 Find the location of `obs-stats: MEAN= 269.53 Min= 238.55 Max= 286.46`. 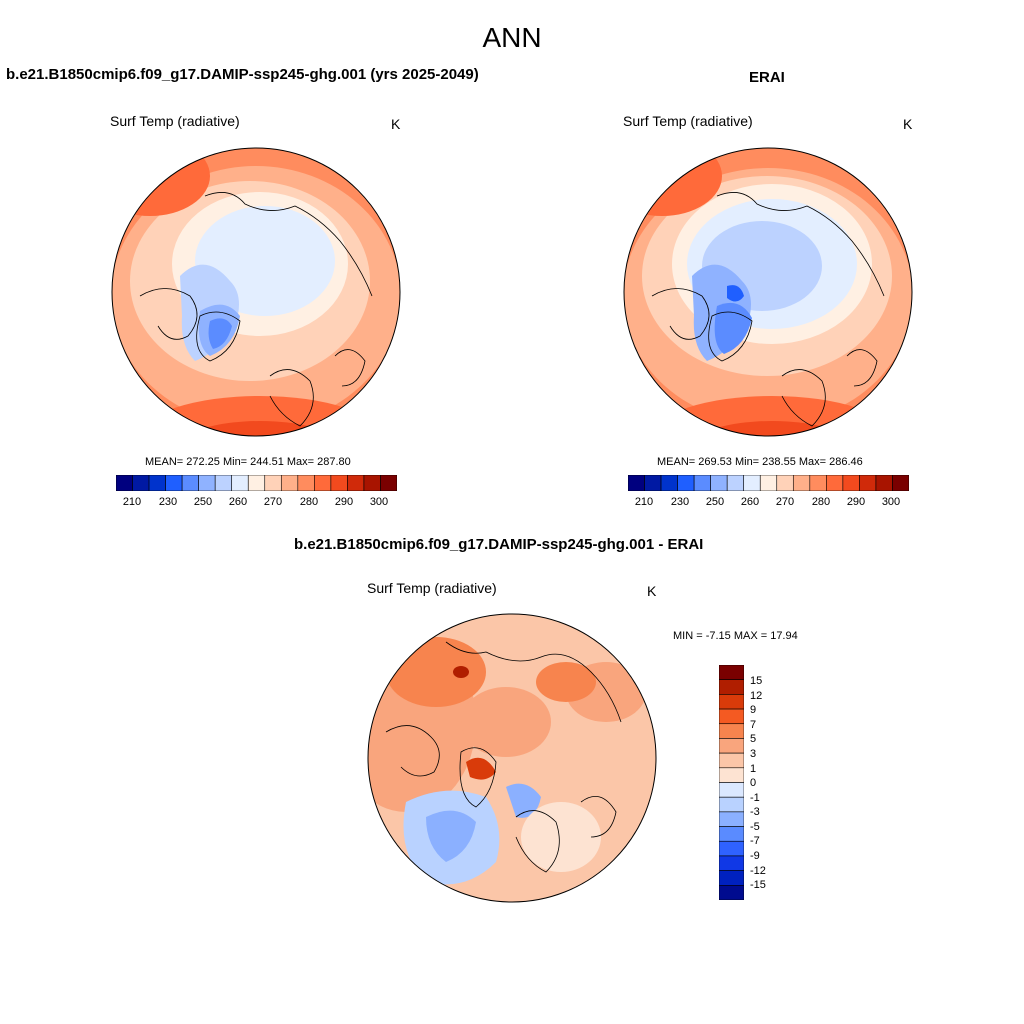

obs-stats: MEAN= 269.53 Min= 238.55 Max= 286.46 is located at coordinates (760, 462).